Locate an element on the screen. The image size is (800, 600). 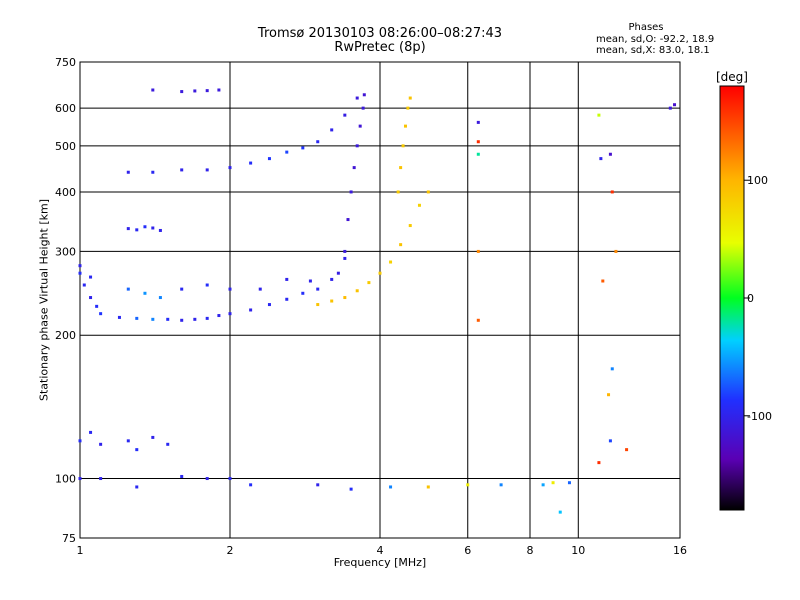
colorbar-tick-label: -100 is located at coordinates (759, 416).